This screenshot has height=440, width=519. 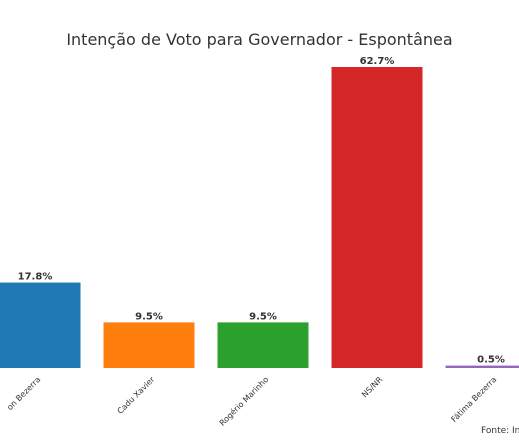 What do you see at coordinates (377, 61) in the screenshot?
I see `value-label-3: 62.7%` at bounding box center [377, 61].